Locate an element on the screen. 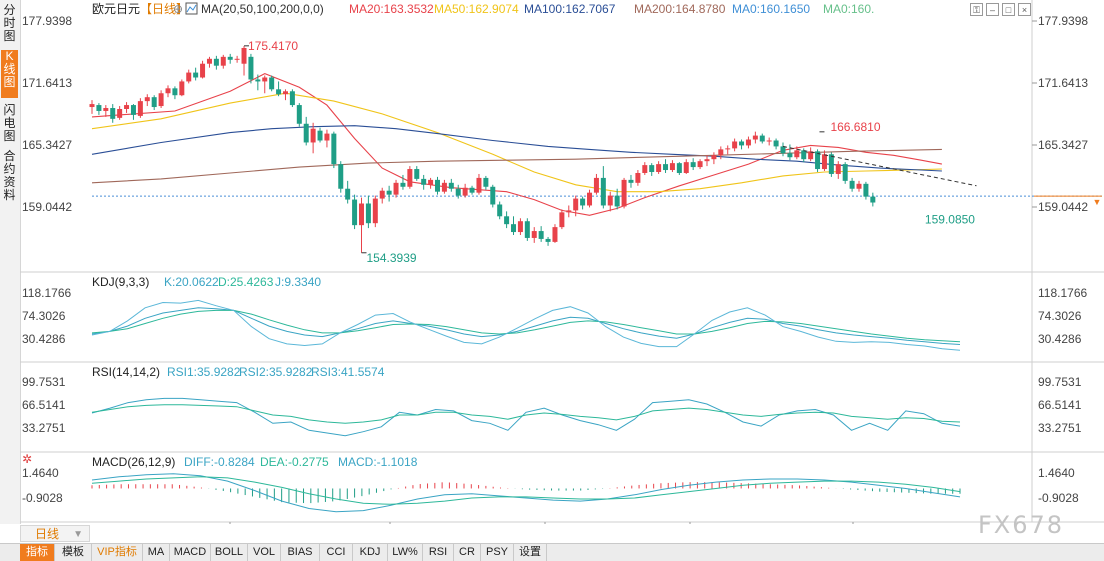  bottom-tab-2: VIP指标 is located at coordinates (117, 552).